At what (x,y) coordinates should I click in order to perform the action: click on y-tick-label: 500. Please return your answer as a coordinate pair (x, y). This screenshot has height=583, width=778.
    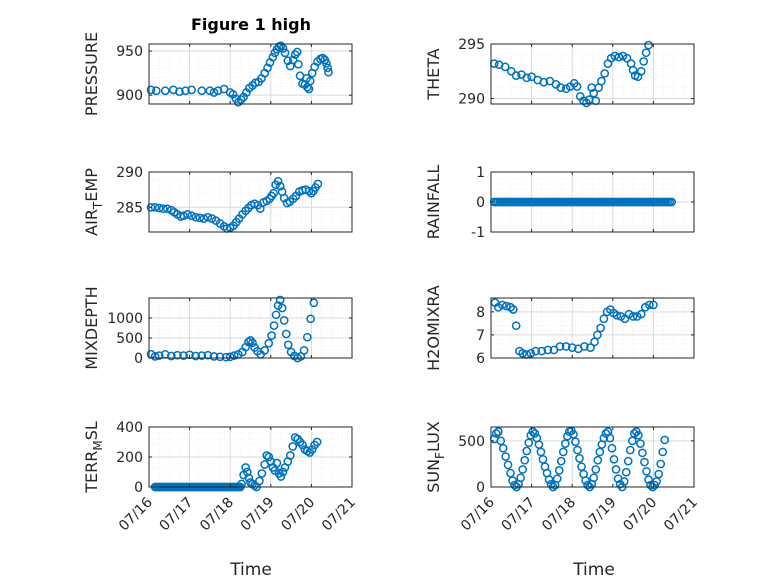
    Looking at the image, I should click on (471, 442).